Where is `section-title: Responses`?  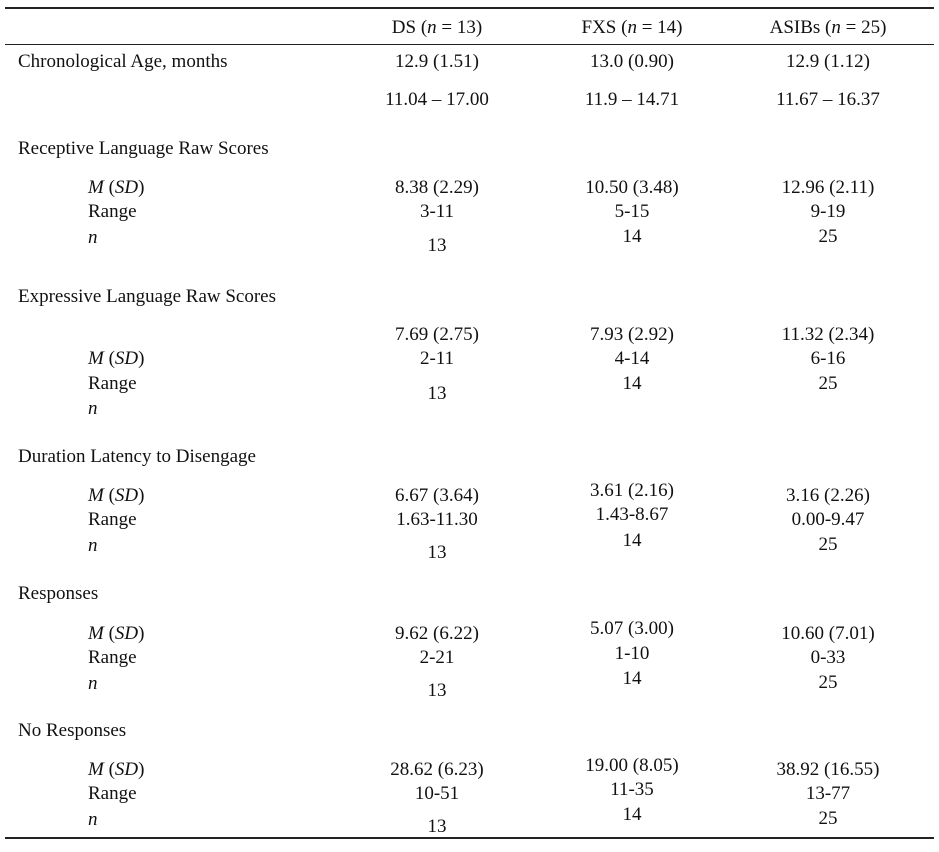 section-title: Responses is located at coordinates (58, 593).